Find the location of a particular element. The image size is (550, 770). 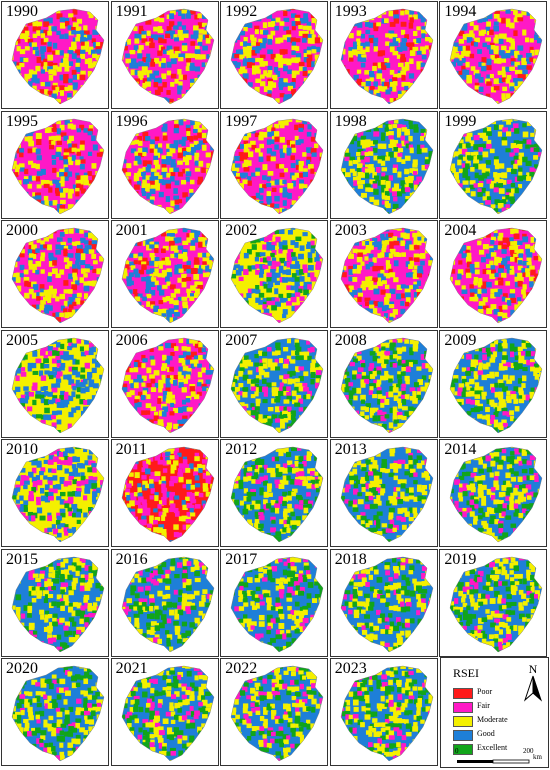

map-panel-2017: 2017 is located at coordinates (274, 602).